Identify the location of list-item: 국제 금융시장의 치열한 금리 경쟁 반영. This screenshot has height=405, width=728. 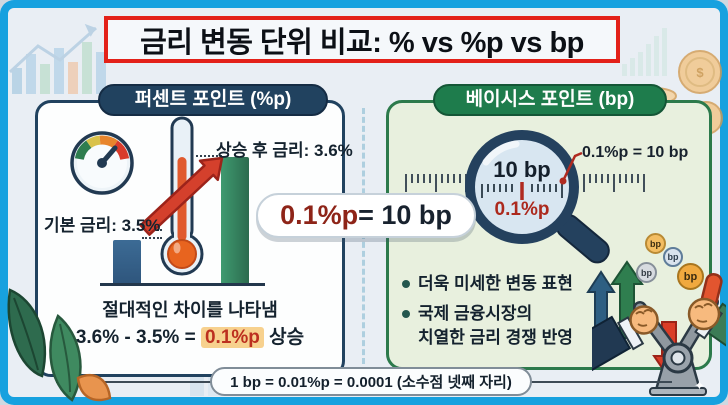
(487, 326).